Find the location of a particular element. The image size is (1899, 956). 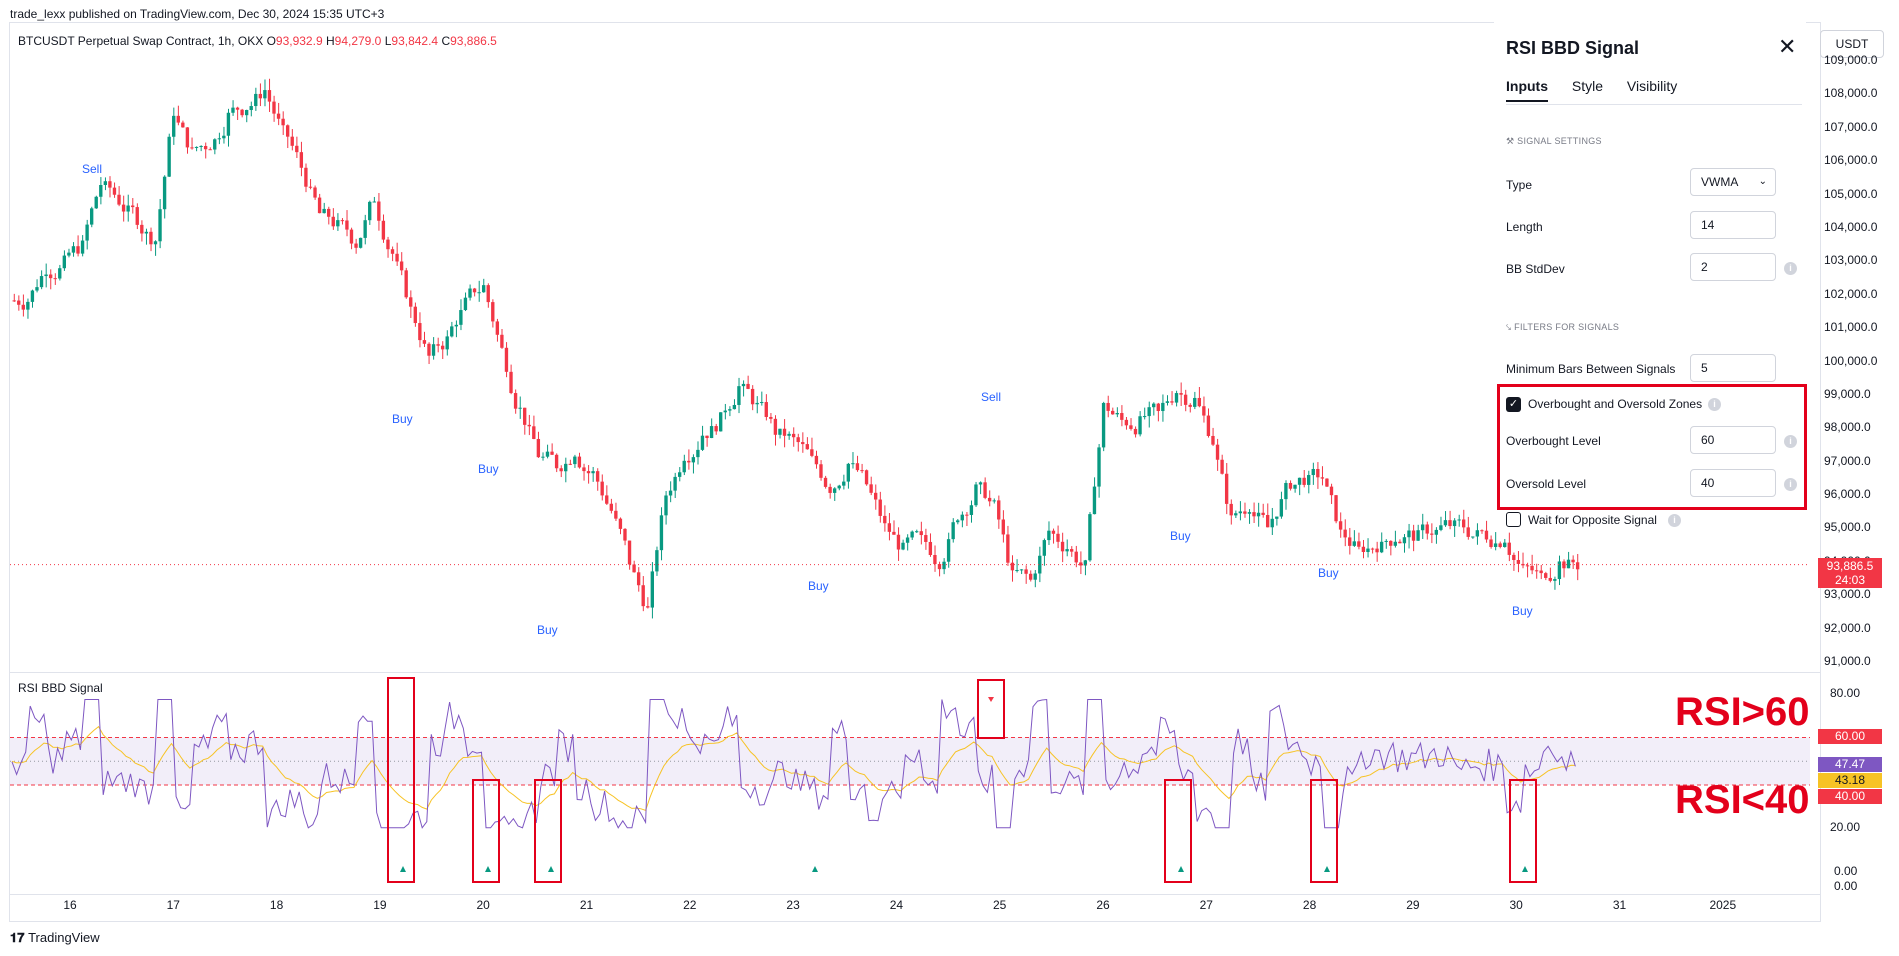

overbought-input is located at coordinates (1733, 440).